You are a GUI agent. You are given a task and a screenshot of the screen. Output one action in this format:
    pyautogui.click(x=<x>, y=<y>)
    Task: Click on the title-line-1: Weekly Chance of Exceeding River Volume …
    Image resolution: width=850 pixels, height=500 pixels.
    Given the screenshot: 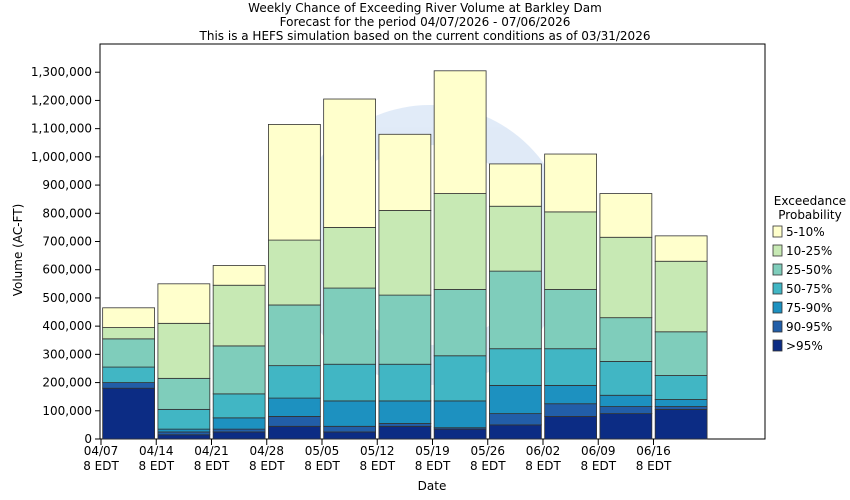 What is the action you would take?
    pyautogui.click(x=425, y=8)
    